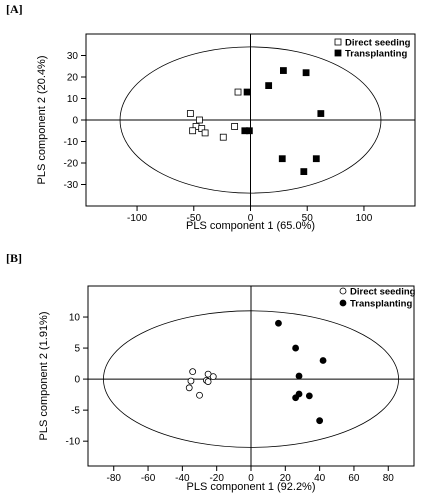  What do you see at coordinates (73, 78) in the screenshot?
I see `y-tick-label: 20` at bounding box center [73, 78].